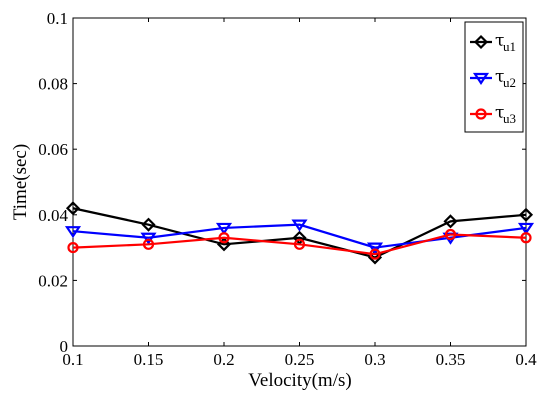  What do you see at coordinates (72, 359) in the screenshot?
I see `x-tick-label: 0.1` at bounding box center [72, 359].